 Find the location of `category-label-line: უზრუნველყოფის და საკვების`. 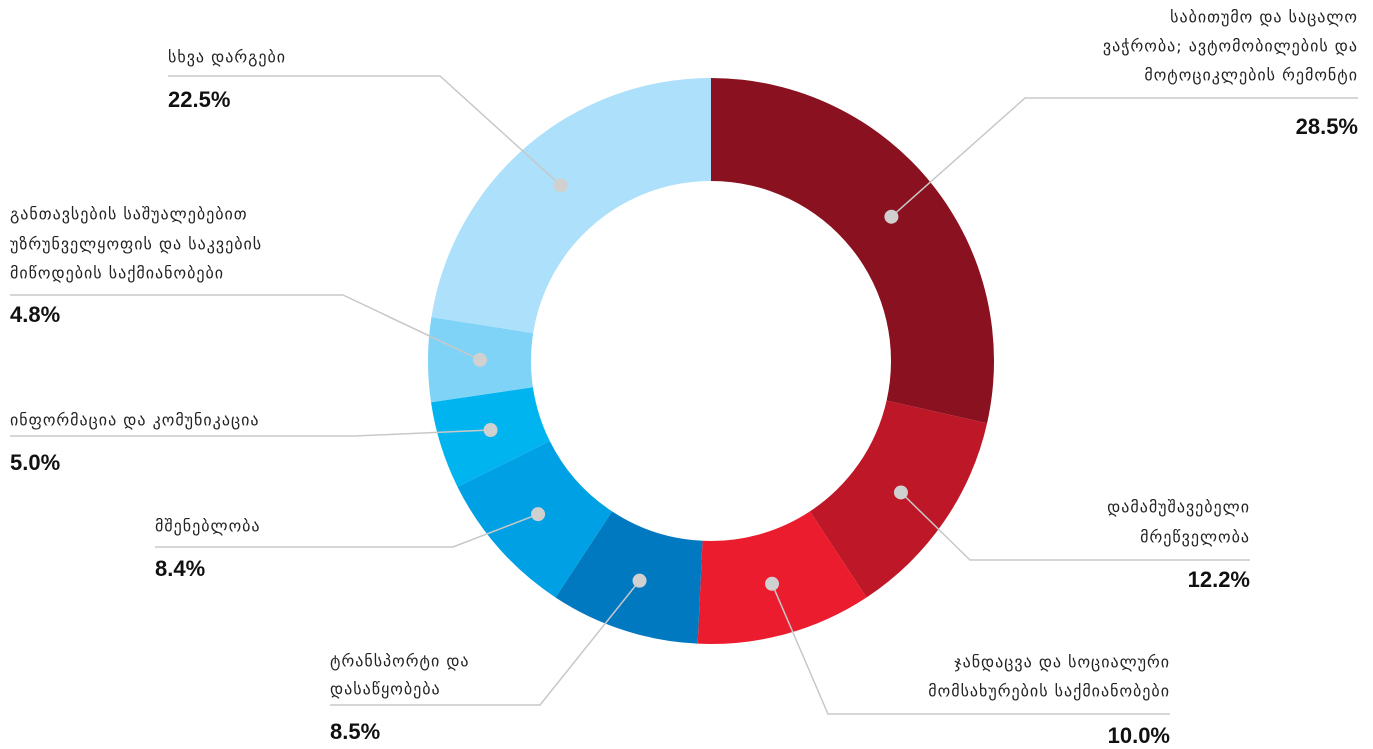

category-label-line: უზრუნველყოფის და საკვების is located at coordinates (136, 244).